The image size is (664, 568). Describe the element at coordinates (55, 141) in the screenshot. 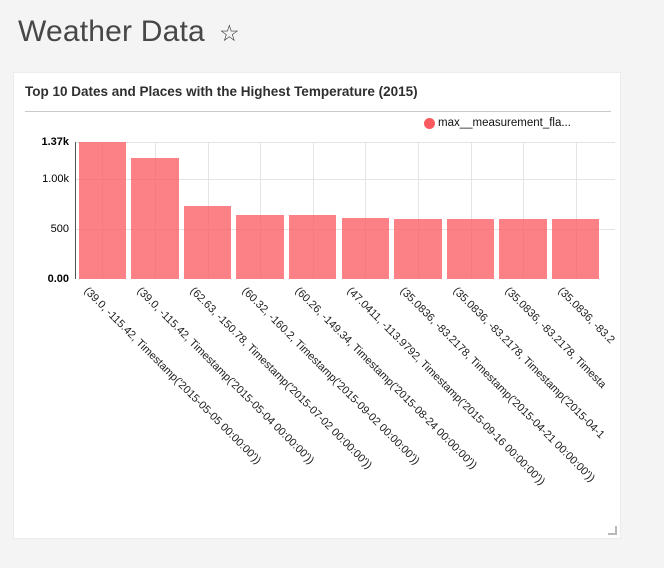

I see `y-tick-label: 1.37k` at that location.